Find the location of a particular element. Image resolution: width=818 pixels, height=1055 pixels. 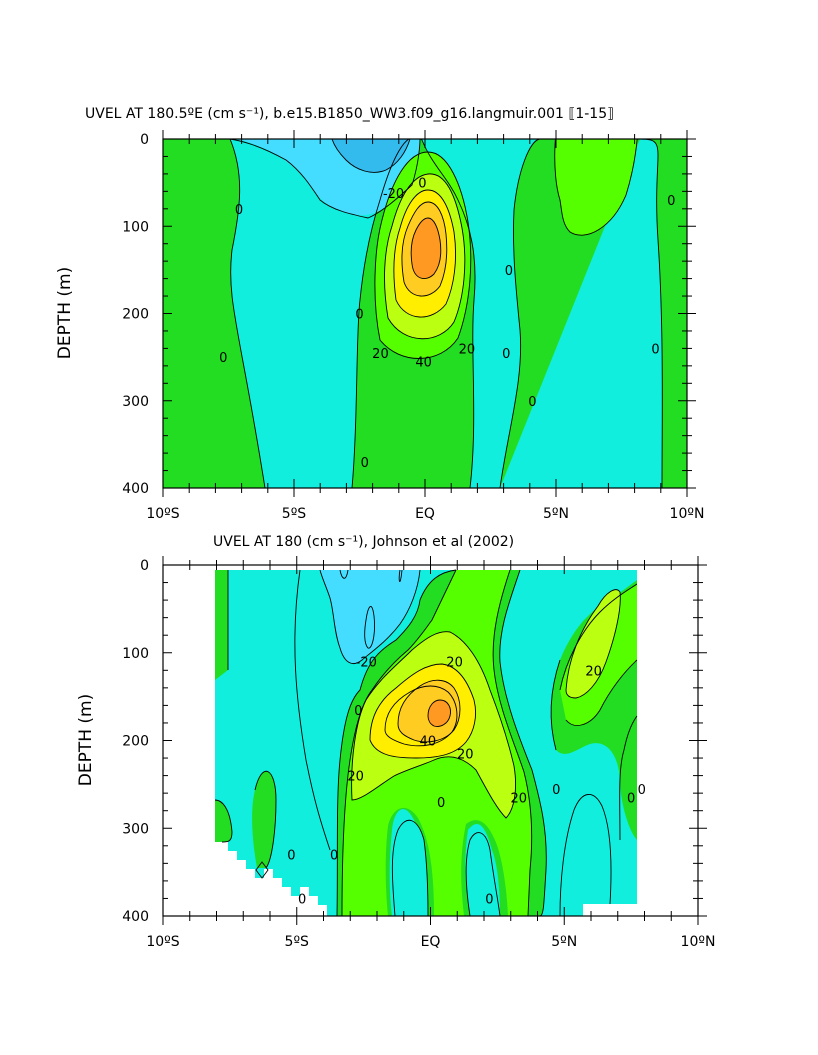

panel1-x-tick-labels: 10ºS 5ºS EQ 5ºN 10ºN is located at coordinates (425, 514).